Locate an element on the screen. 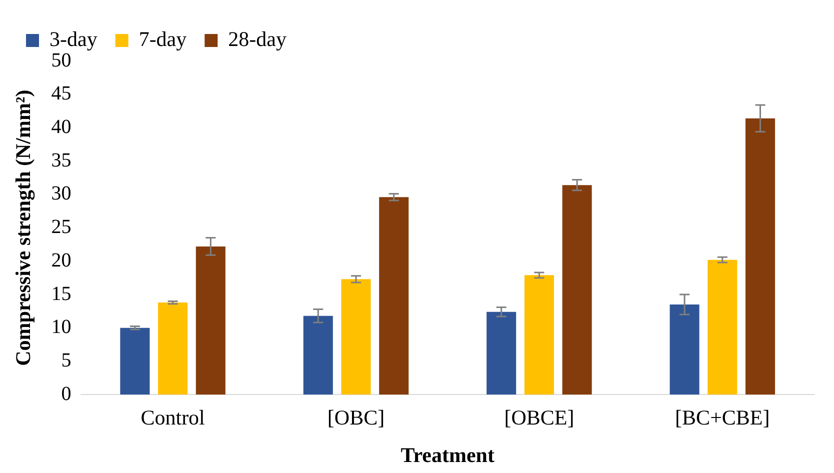 Image resolution: width=834 pixels, height=473 pixels. x-tick-label: [OBCE] is located at coordinates (539, 418).